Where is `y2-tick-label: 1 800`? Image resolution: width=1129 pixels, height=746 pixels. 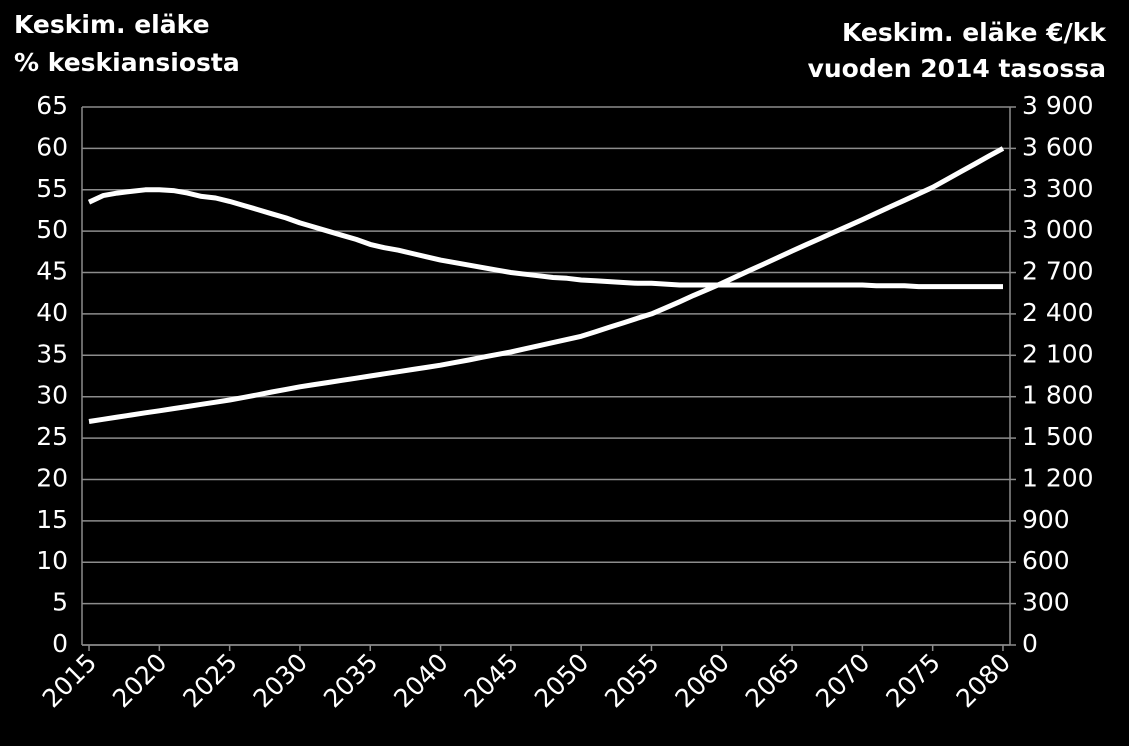 y2-tick-label: 1 800 is located at coordinates (1058, 395).